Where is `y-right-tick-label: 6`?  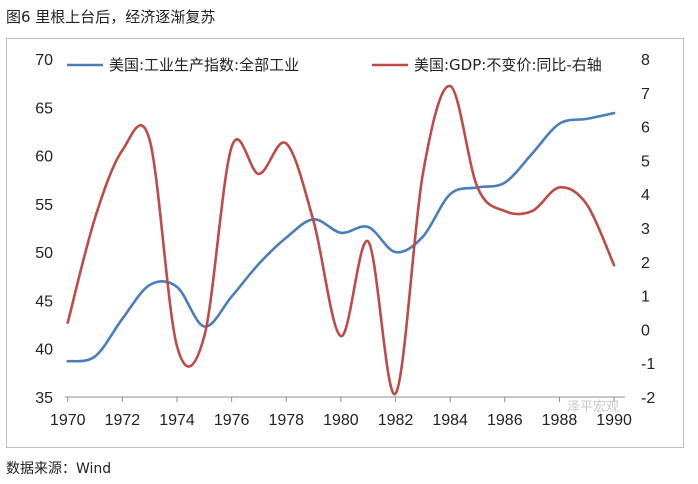
y-right-tick-label: 6 is located at coordinates (645, 128).